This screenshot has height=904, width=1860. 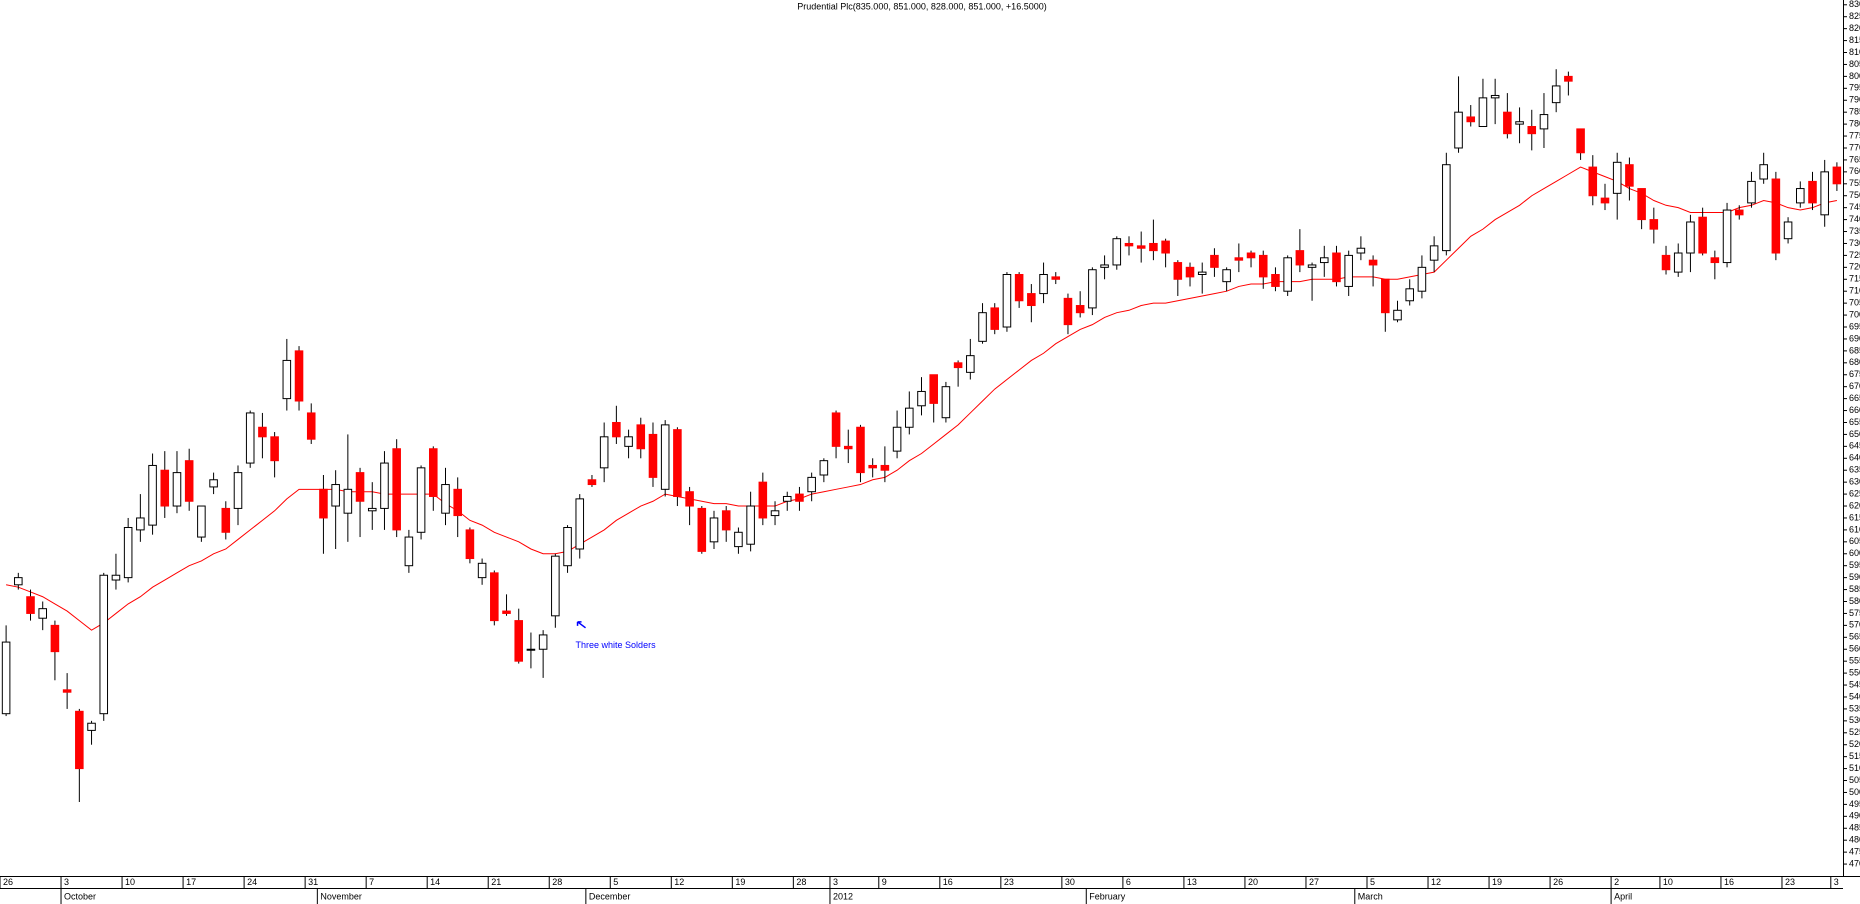 I want to click on y-tick-label: 750, so click(x=1854, y=195).